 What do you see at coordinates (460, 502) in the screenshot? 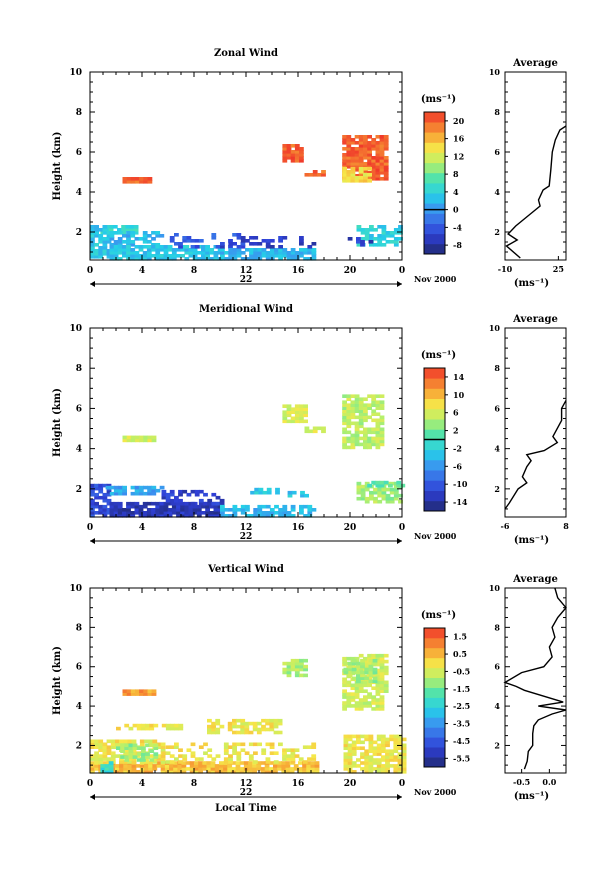
I see `colorbar-tick-label: -14` at bounding box center [460, 502].